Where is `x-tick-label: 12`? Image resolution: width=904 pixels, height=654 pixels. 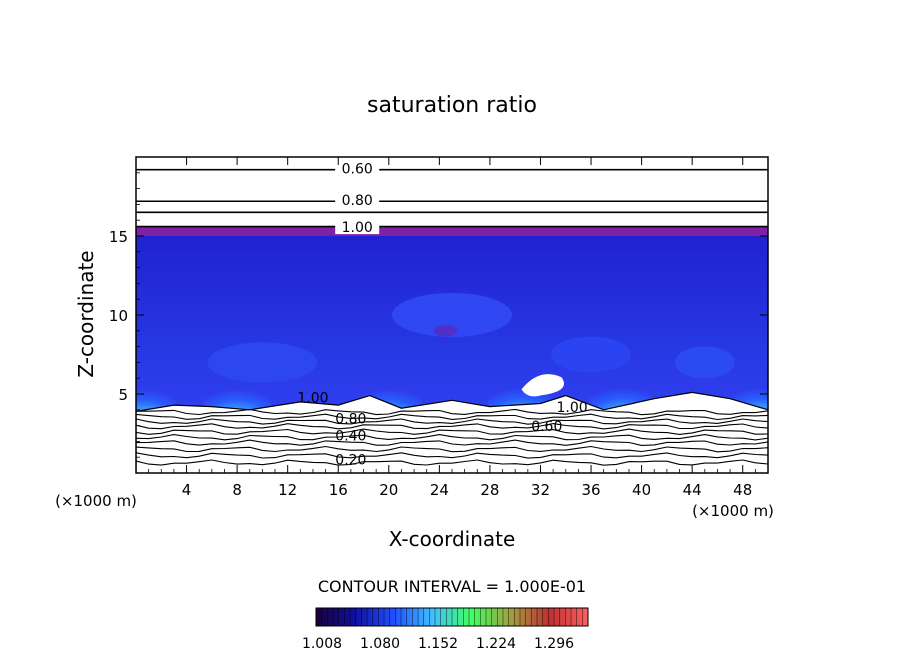 x-tick-label: 12 is located at coordinates (287, 490).